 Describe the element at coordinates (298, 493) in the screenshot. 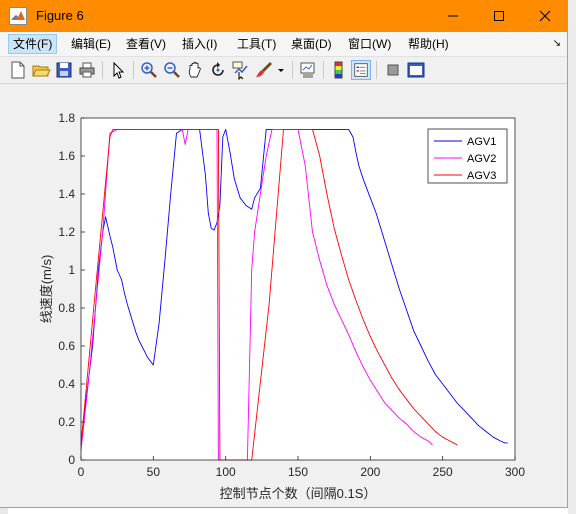

I see `x-axis-label: 控制节点个数（间隔0.1S）` at that location.